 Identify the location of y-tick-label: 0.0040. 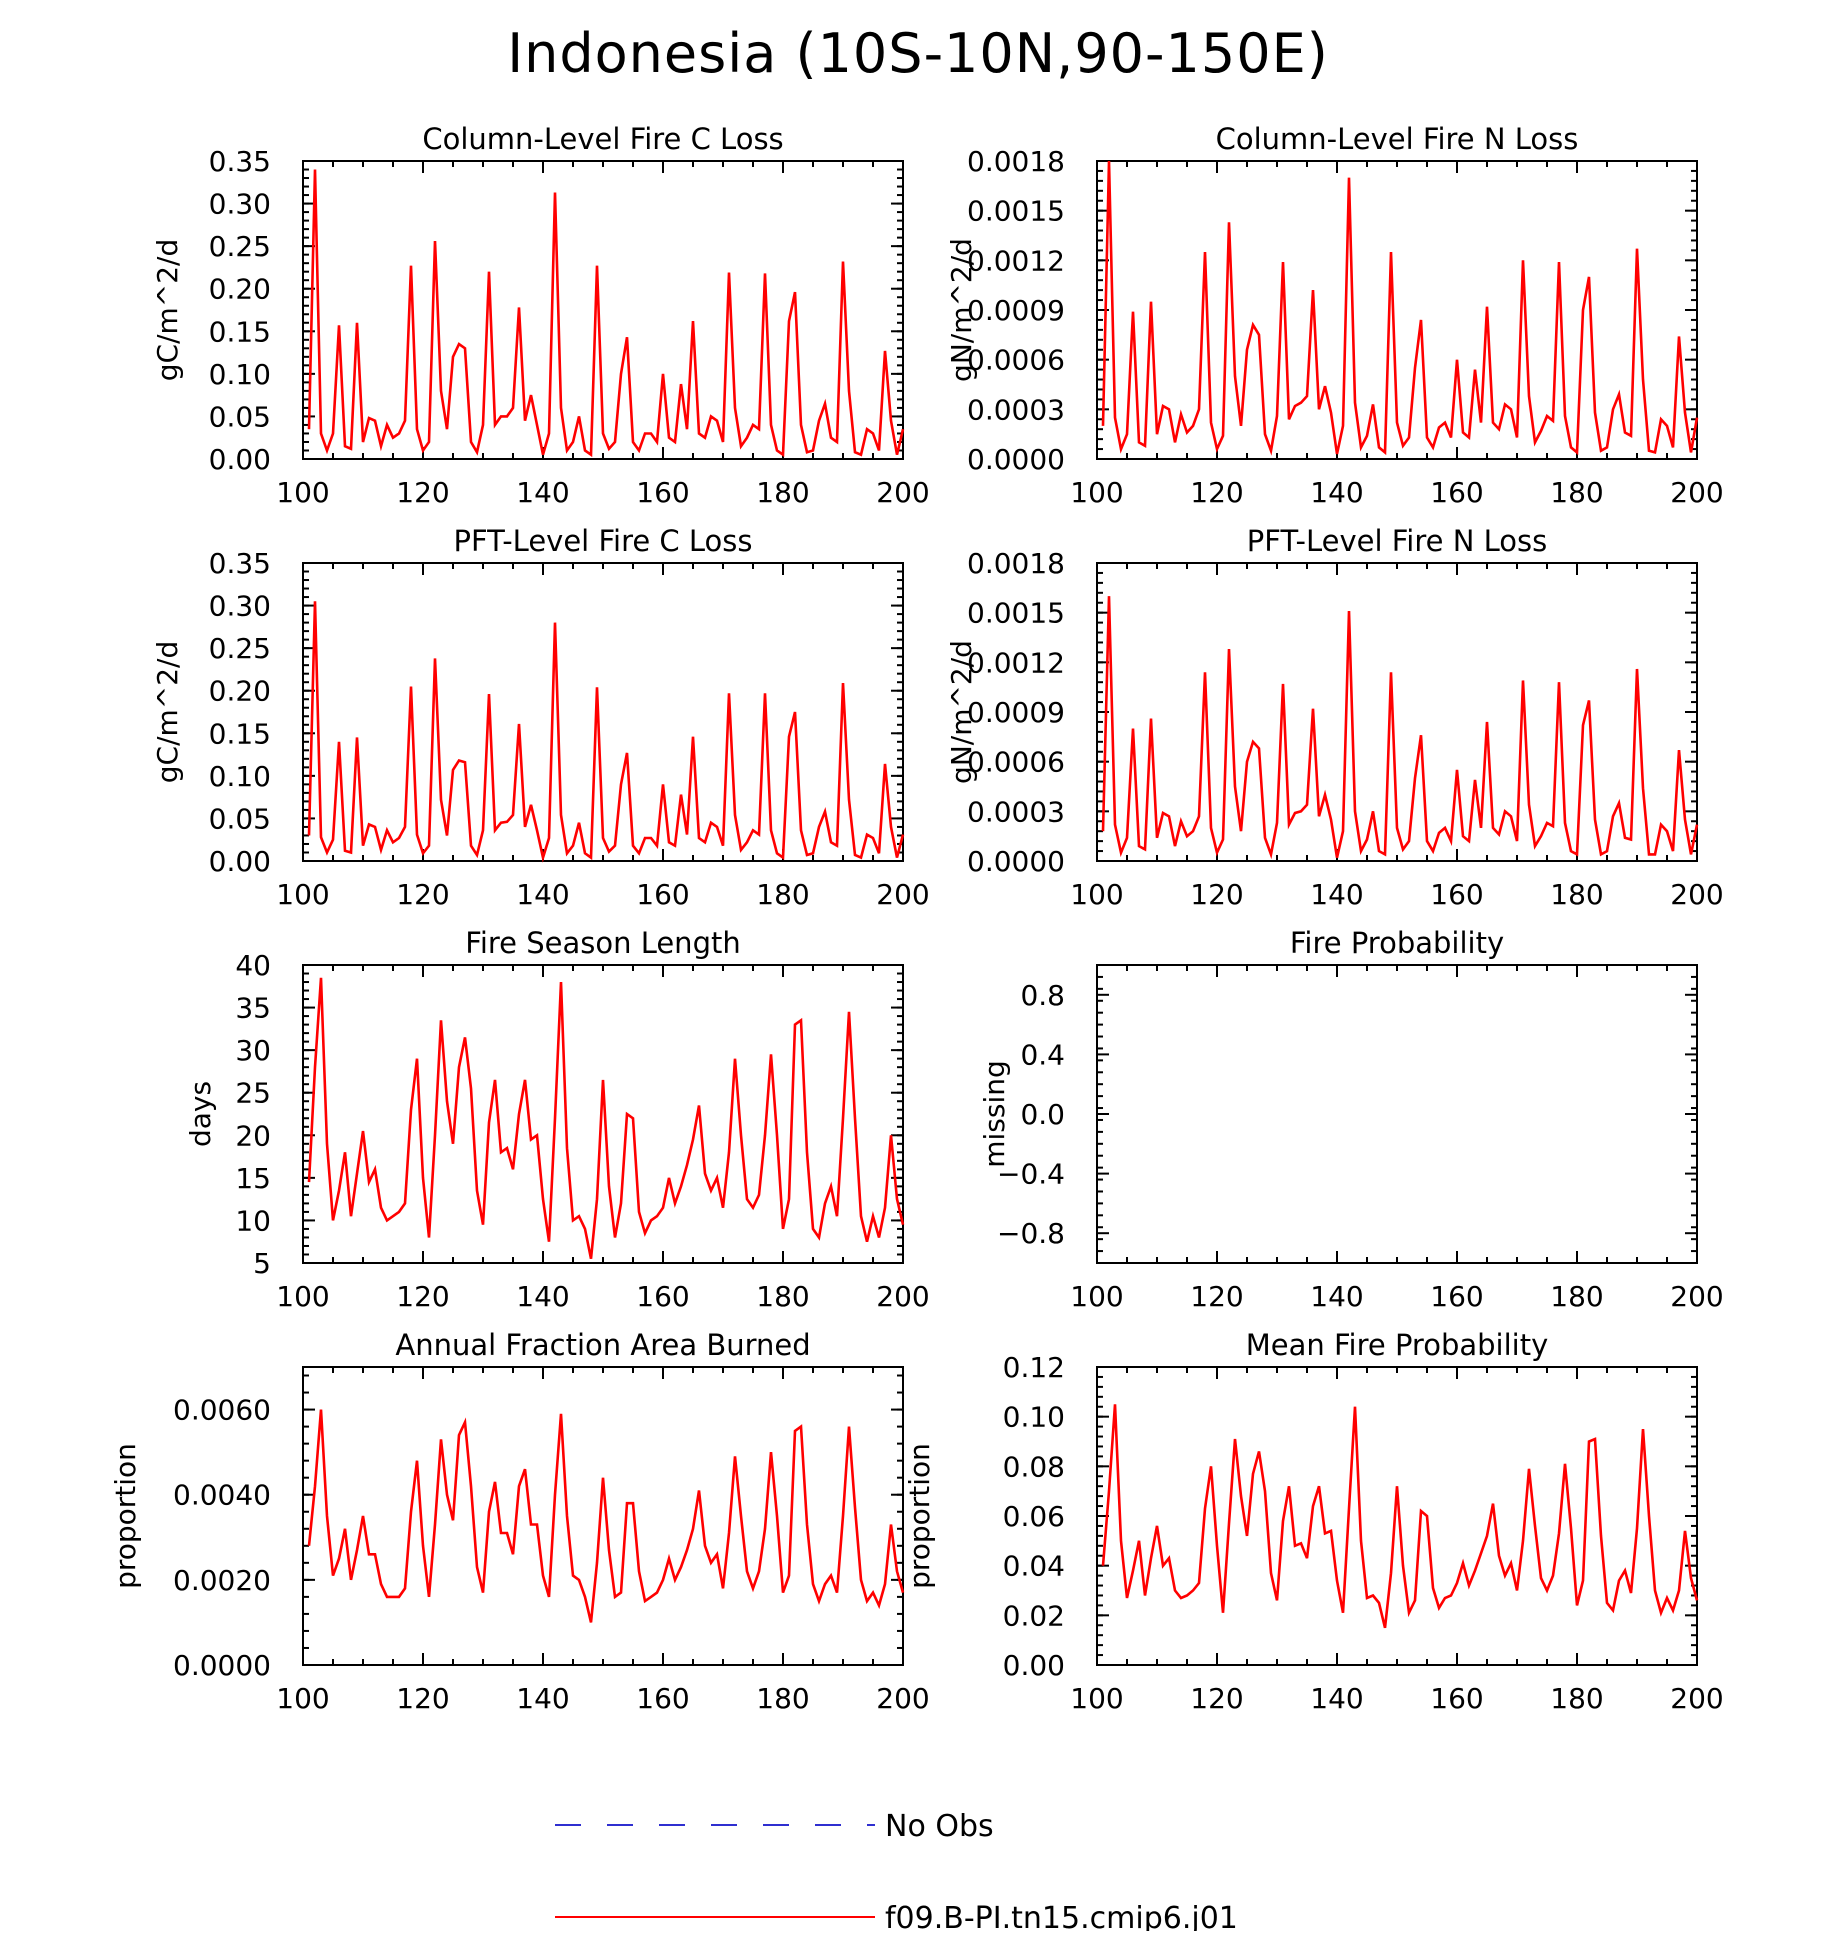
(222, 1495).